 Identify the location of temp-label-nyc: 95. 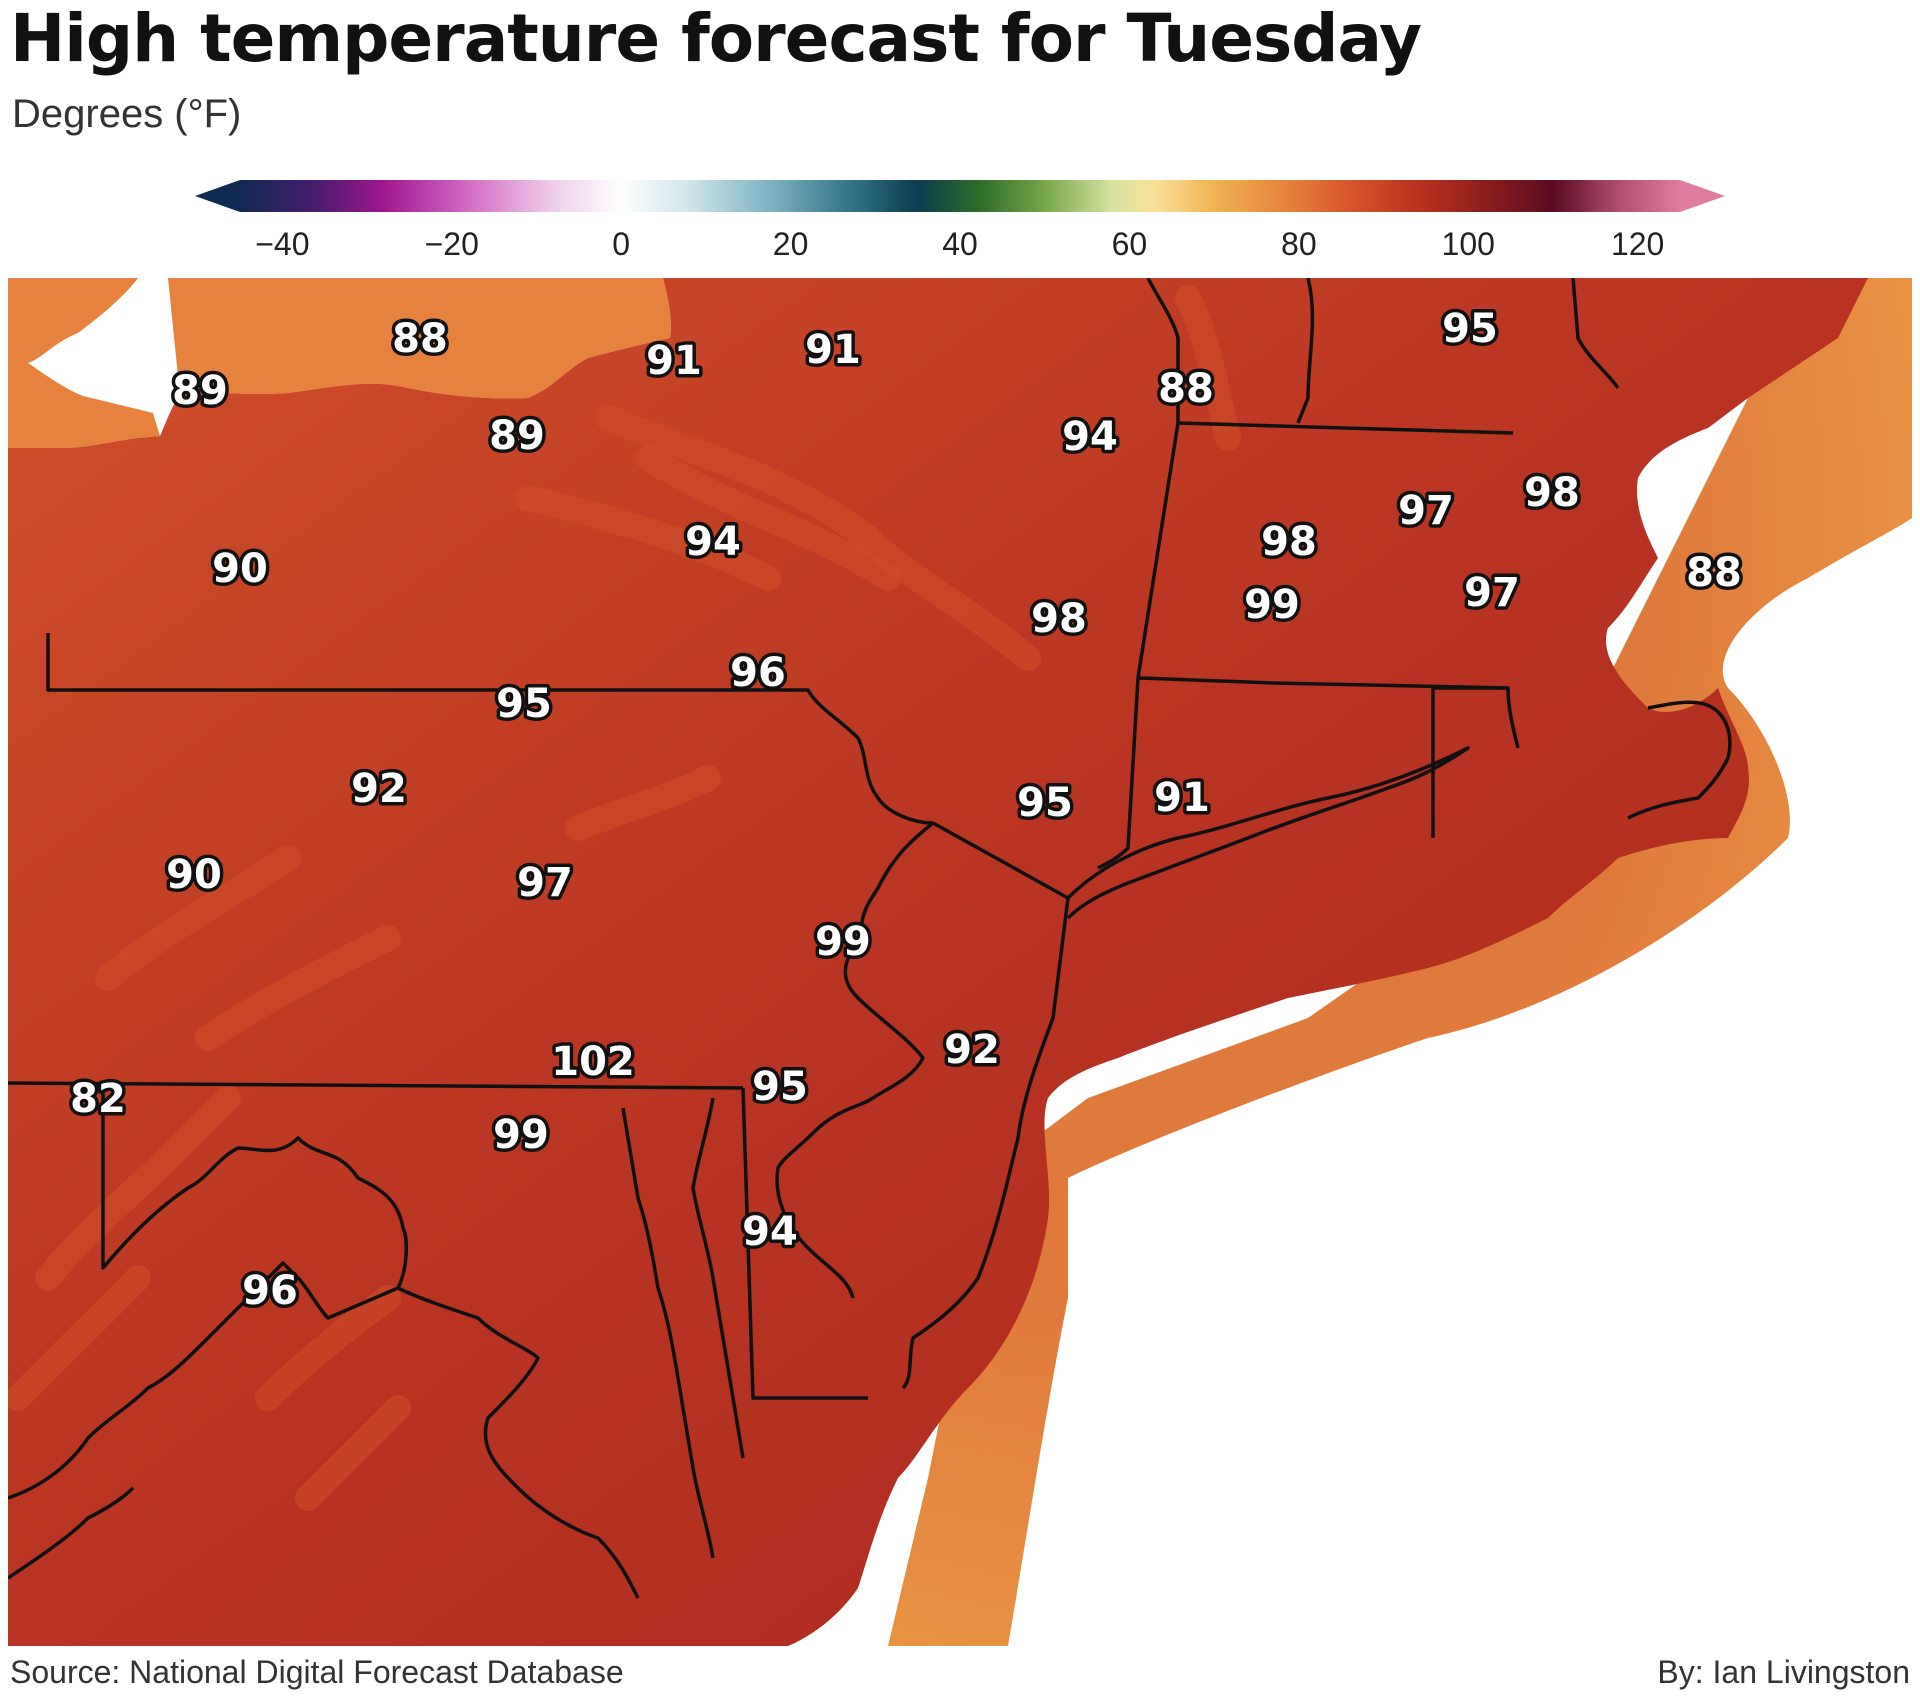
(1045, 803).